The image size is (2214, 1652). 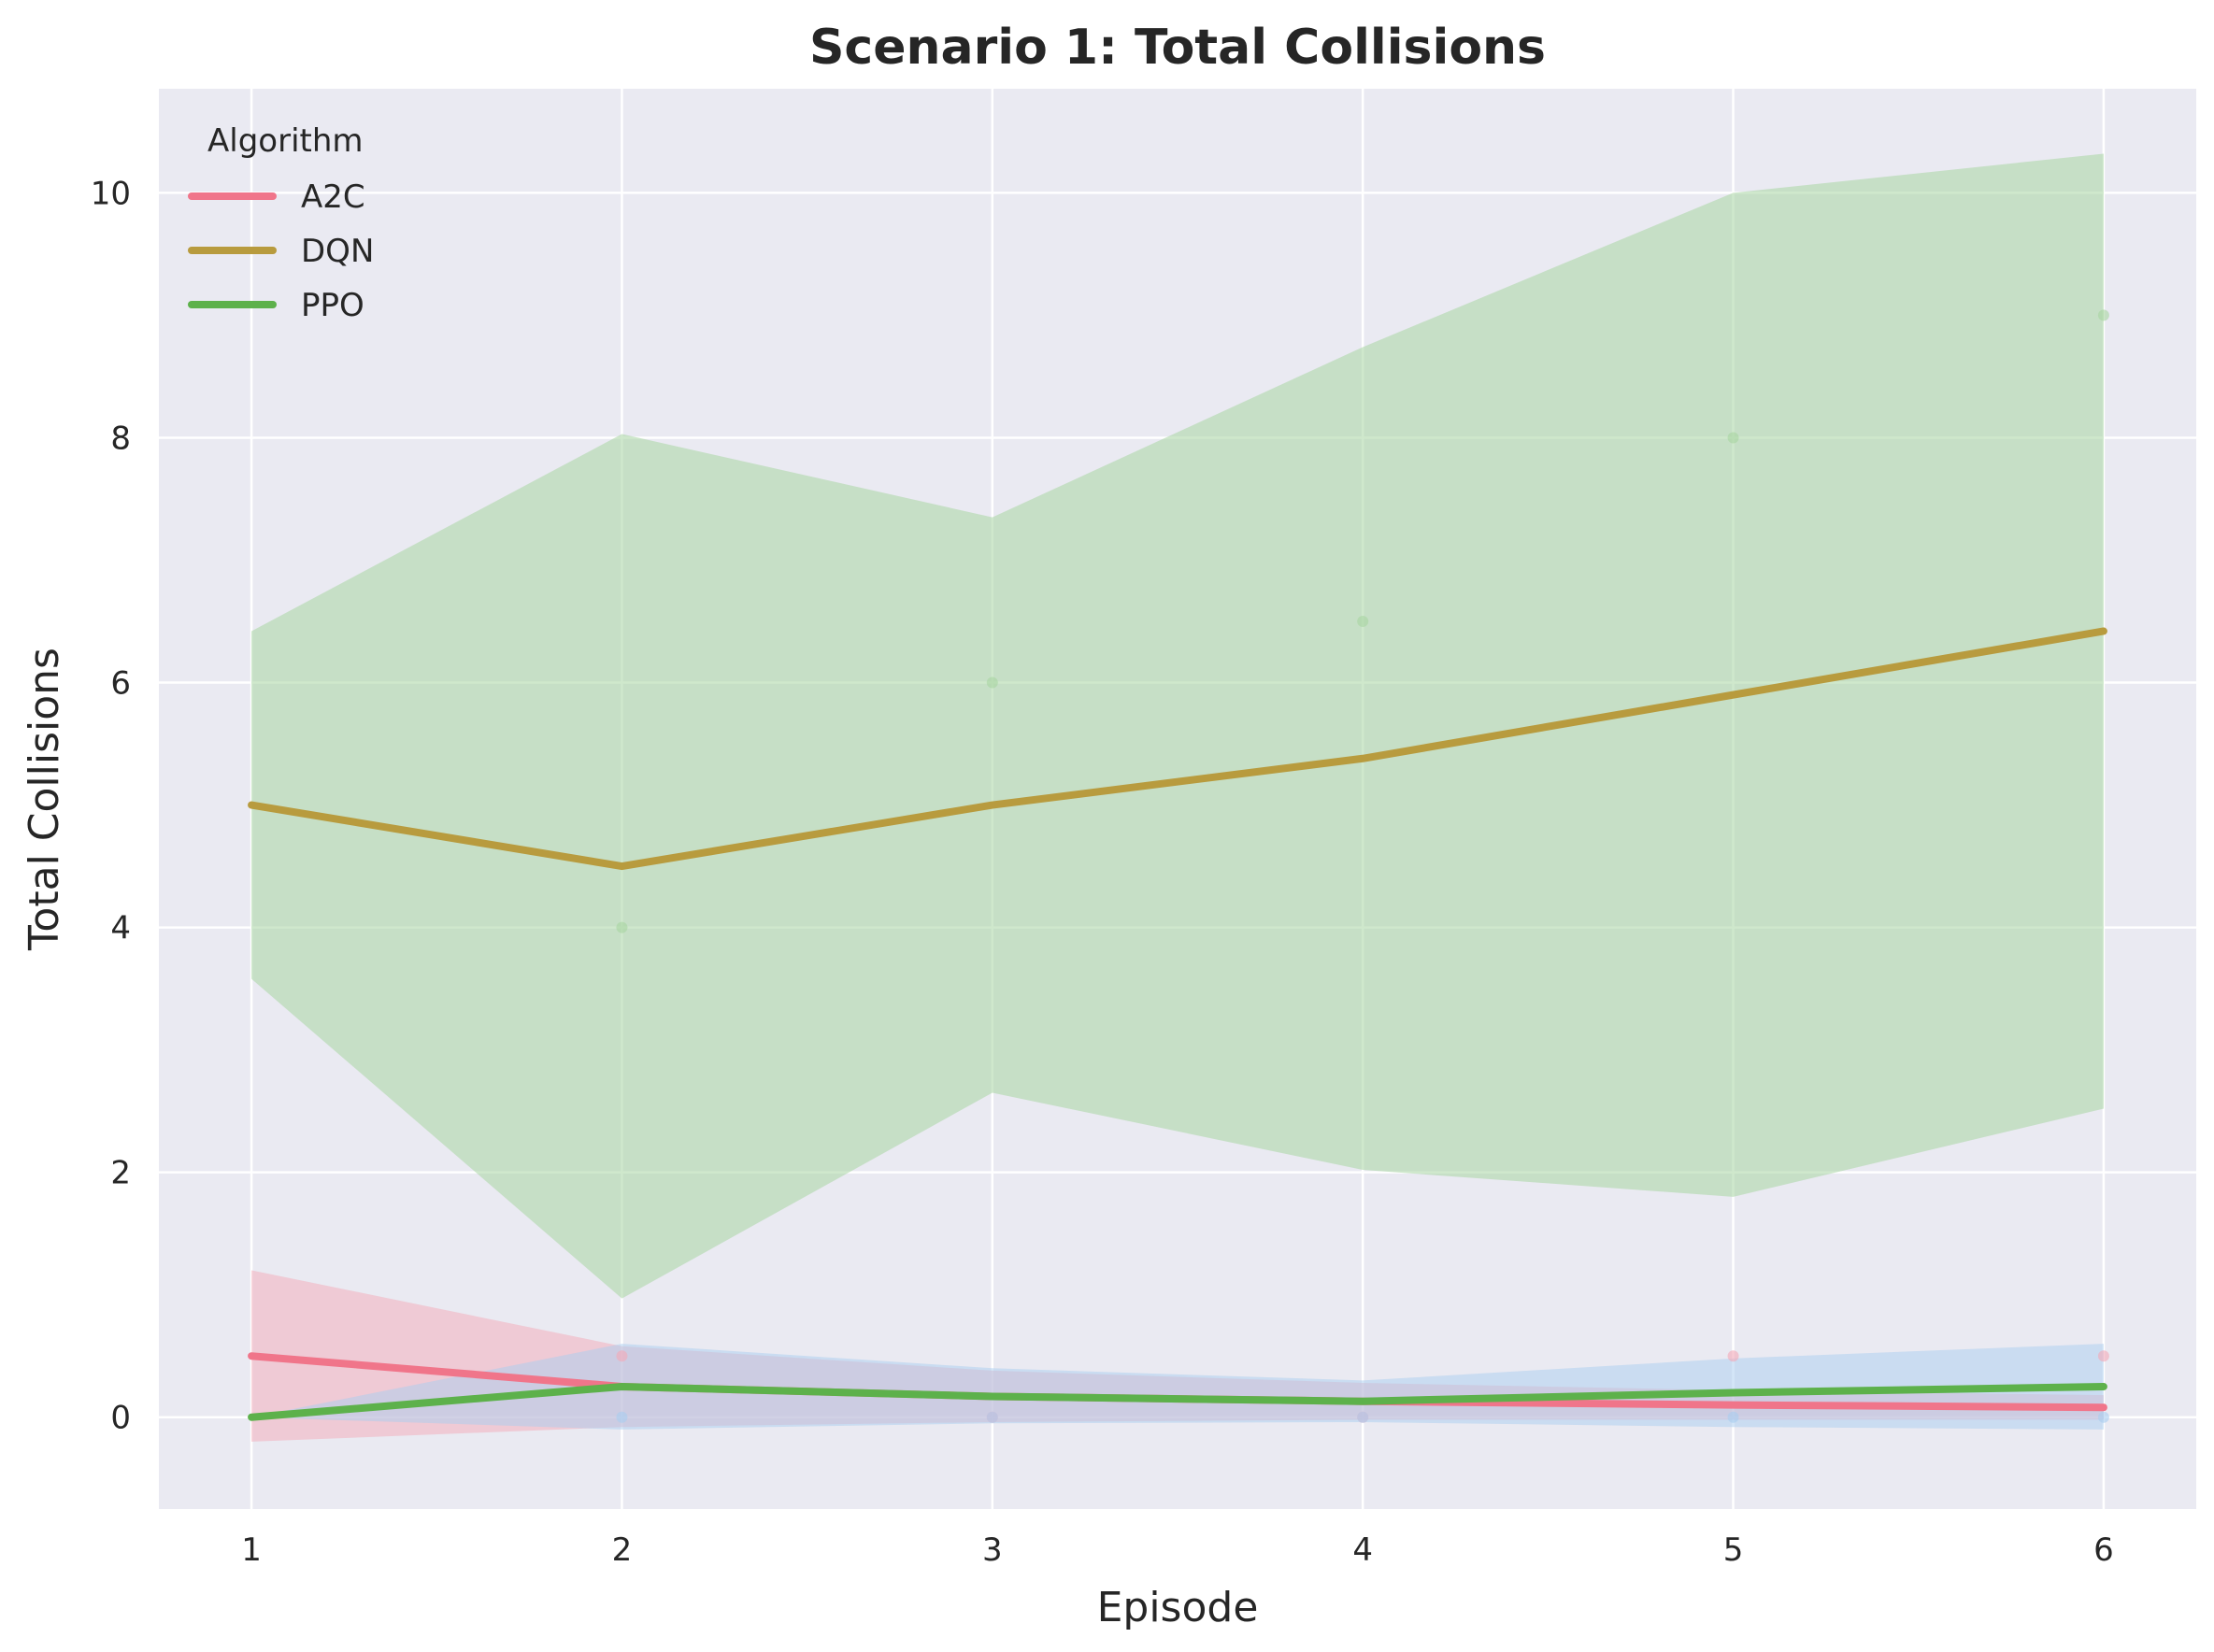 I want to click on y-axis-label: Total Collisions, so click(x=45, y=800).